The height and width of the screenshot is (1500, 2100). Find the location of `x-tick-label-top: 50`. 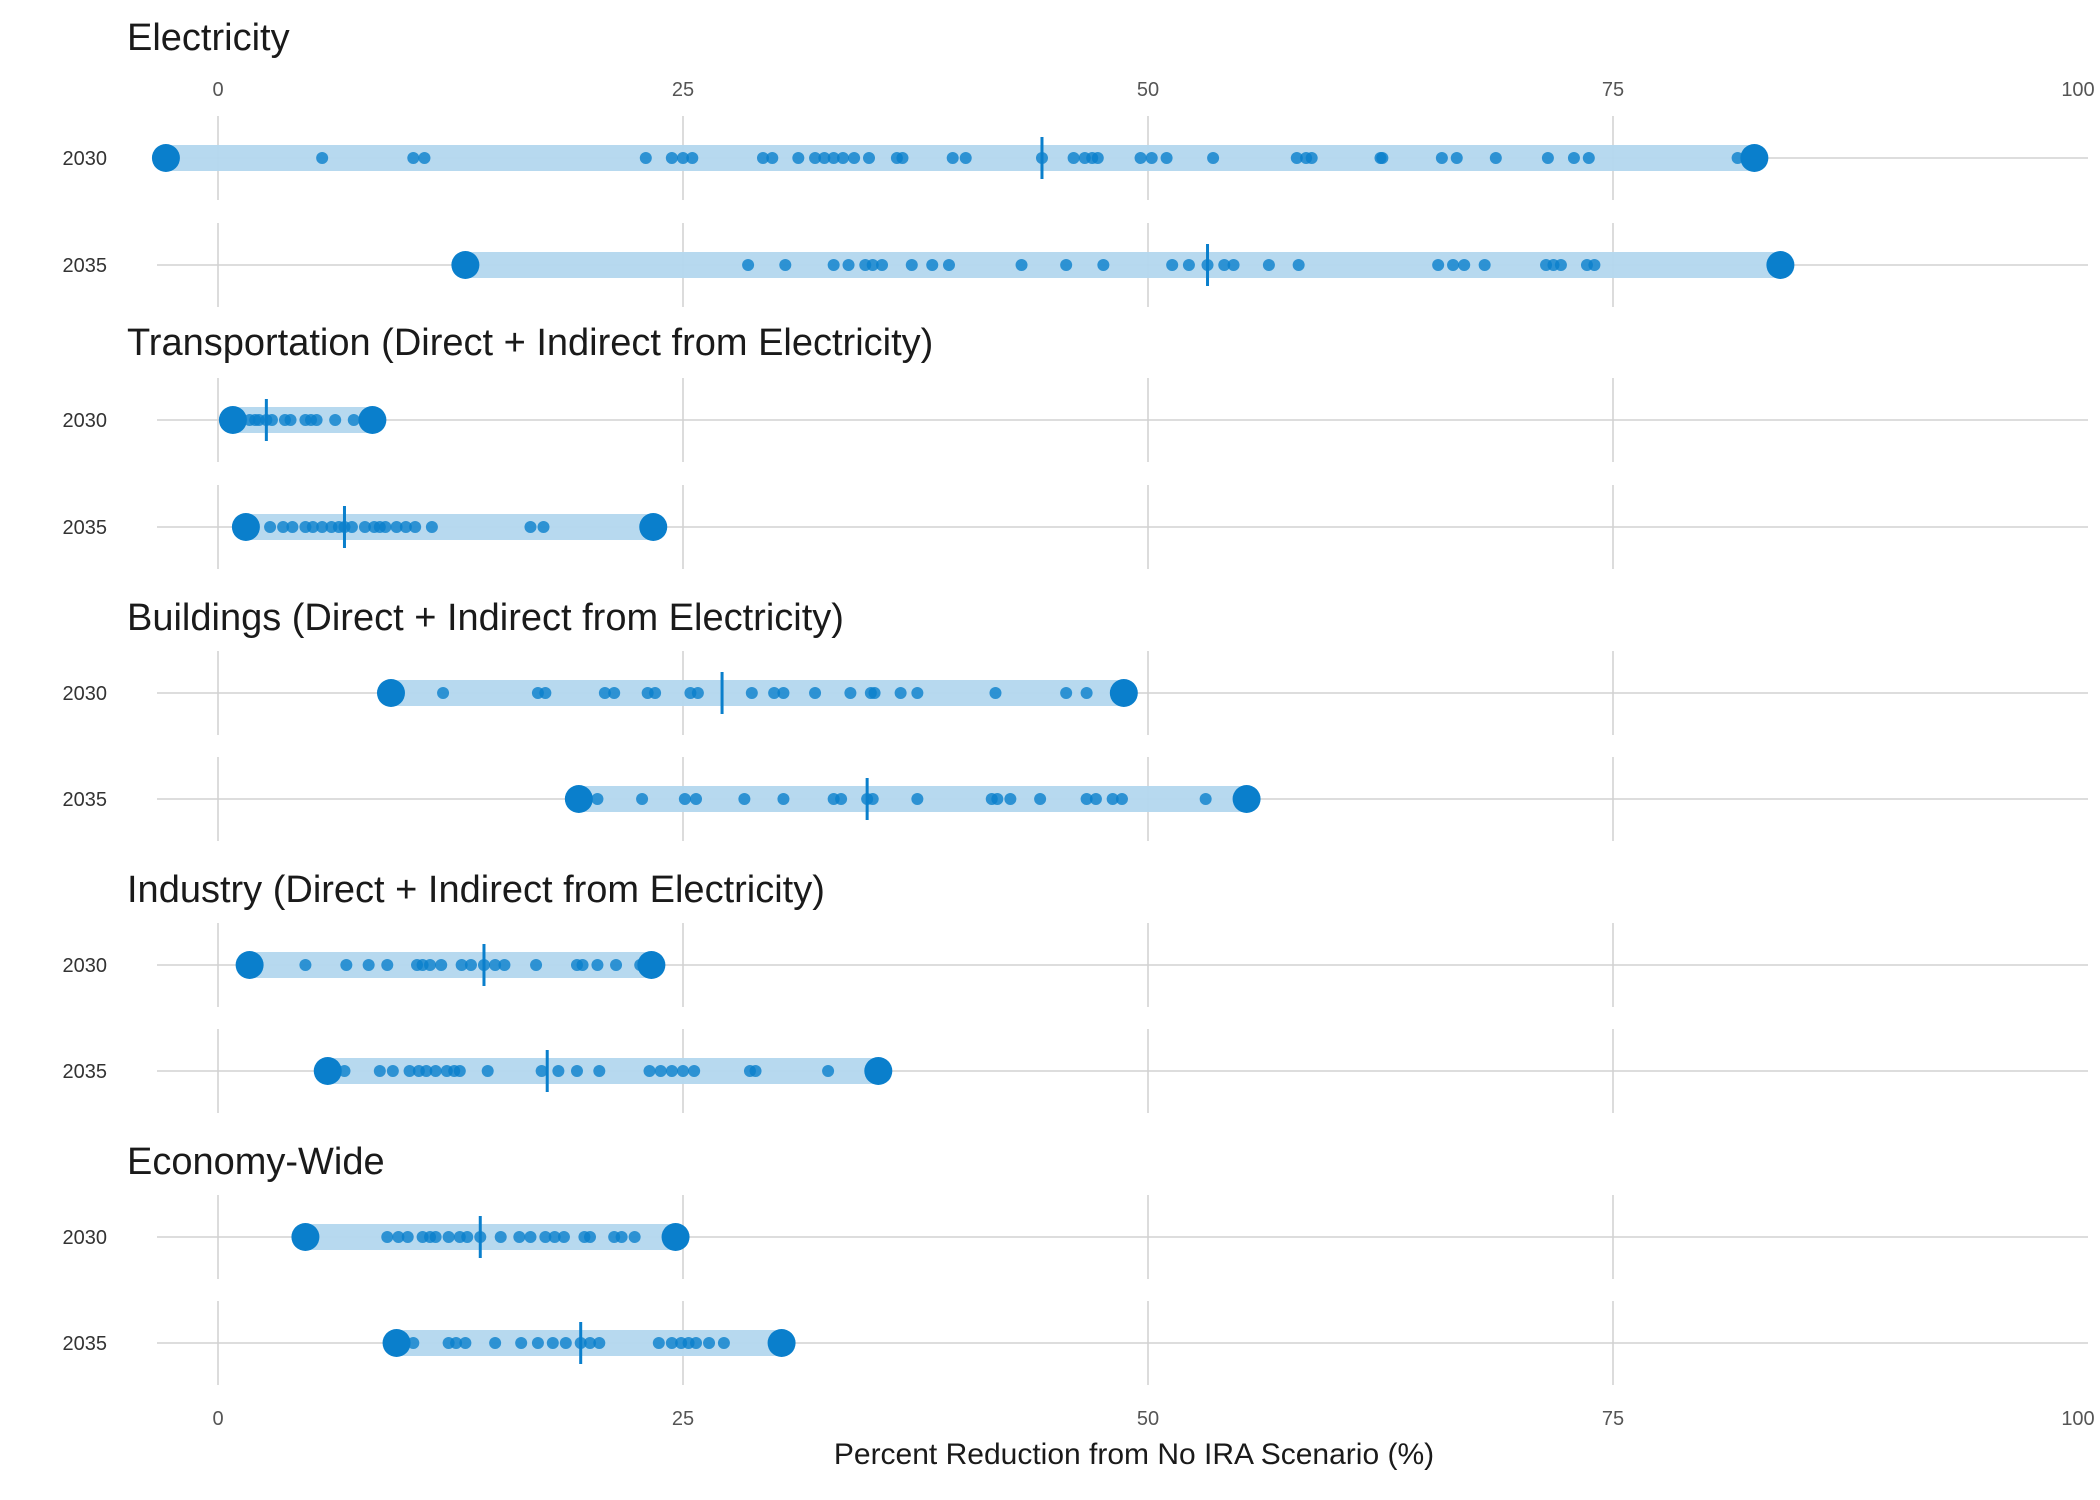

x-tick-label-top: 50 is located at coordinates (1148, 90).